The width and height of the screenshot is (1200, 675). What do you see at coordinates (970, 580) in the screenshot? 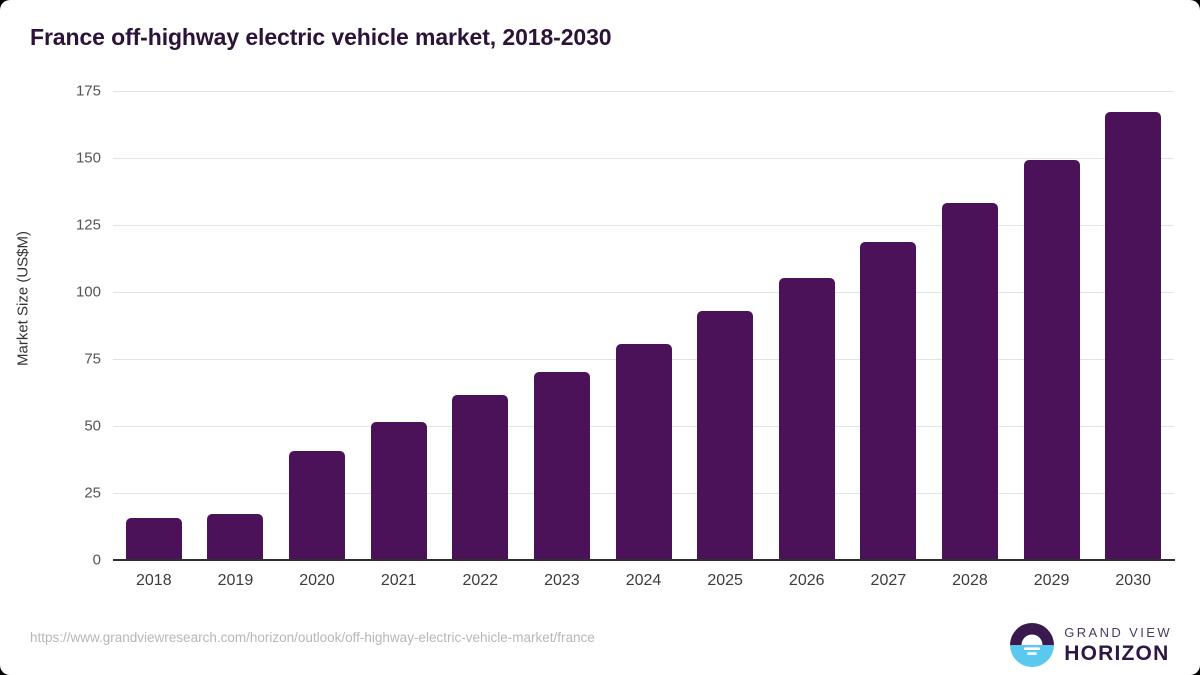
I see `x-tick-label: 2028` at bounding box center [970, 580].